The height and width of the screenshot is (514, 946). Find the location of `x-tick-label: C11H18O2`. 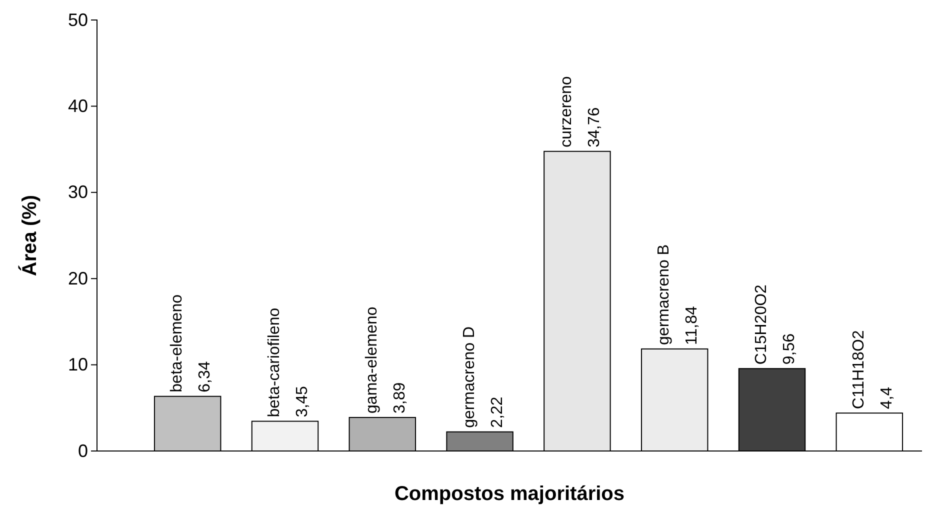

x-tick-label: C11H18O2 is located at coordinates (859, 370).